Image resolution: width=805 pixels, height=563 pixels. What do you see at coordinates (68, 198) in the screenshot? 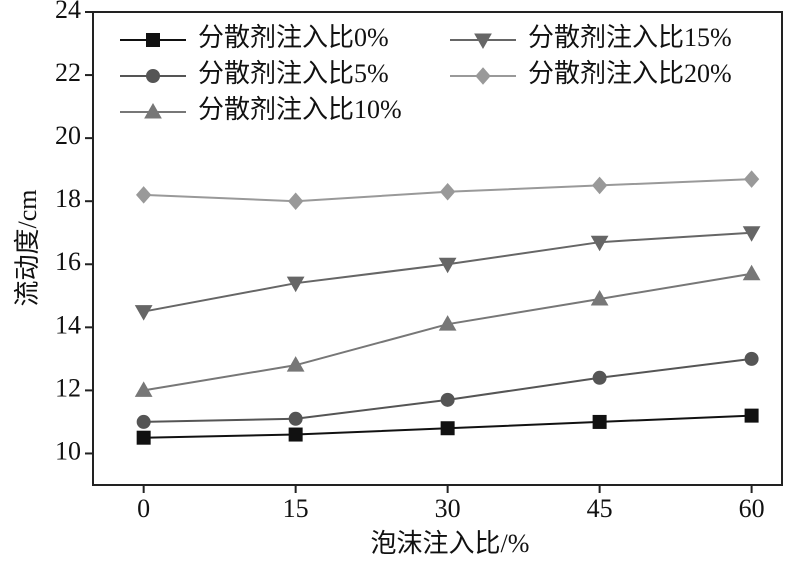
I see `y-tick-label: 18` at bounding box center [68, 198].